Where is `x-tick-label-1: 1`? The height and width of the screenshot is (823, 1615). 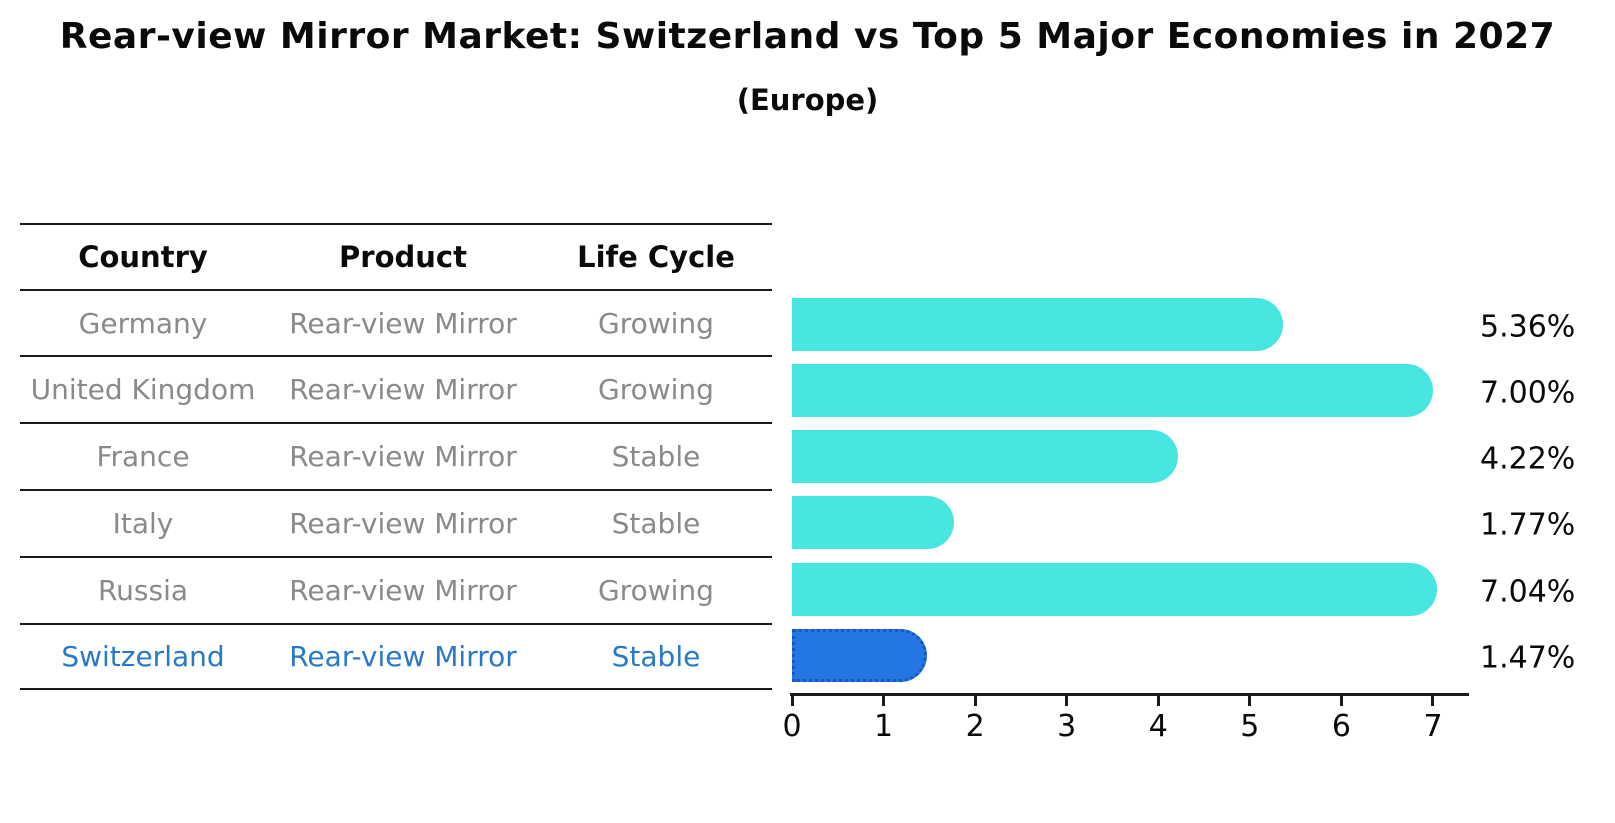 x-tick-label-1: 1 is located at coordinates (884, 726).